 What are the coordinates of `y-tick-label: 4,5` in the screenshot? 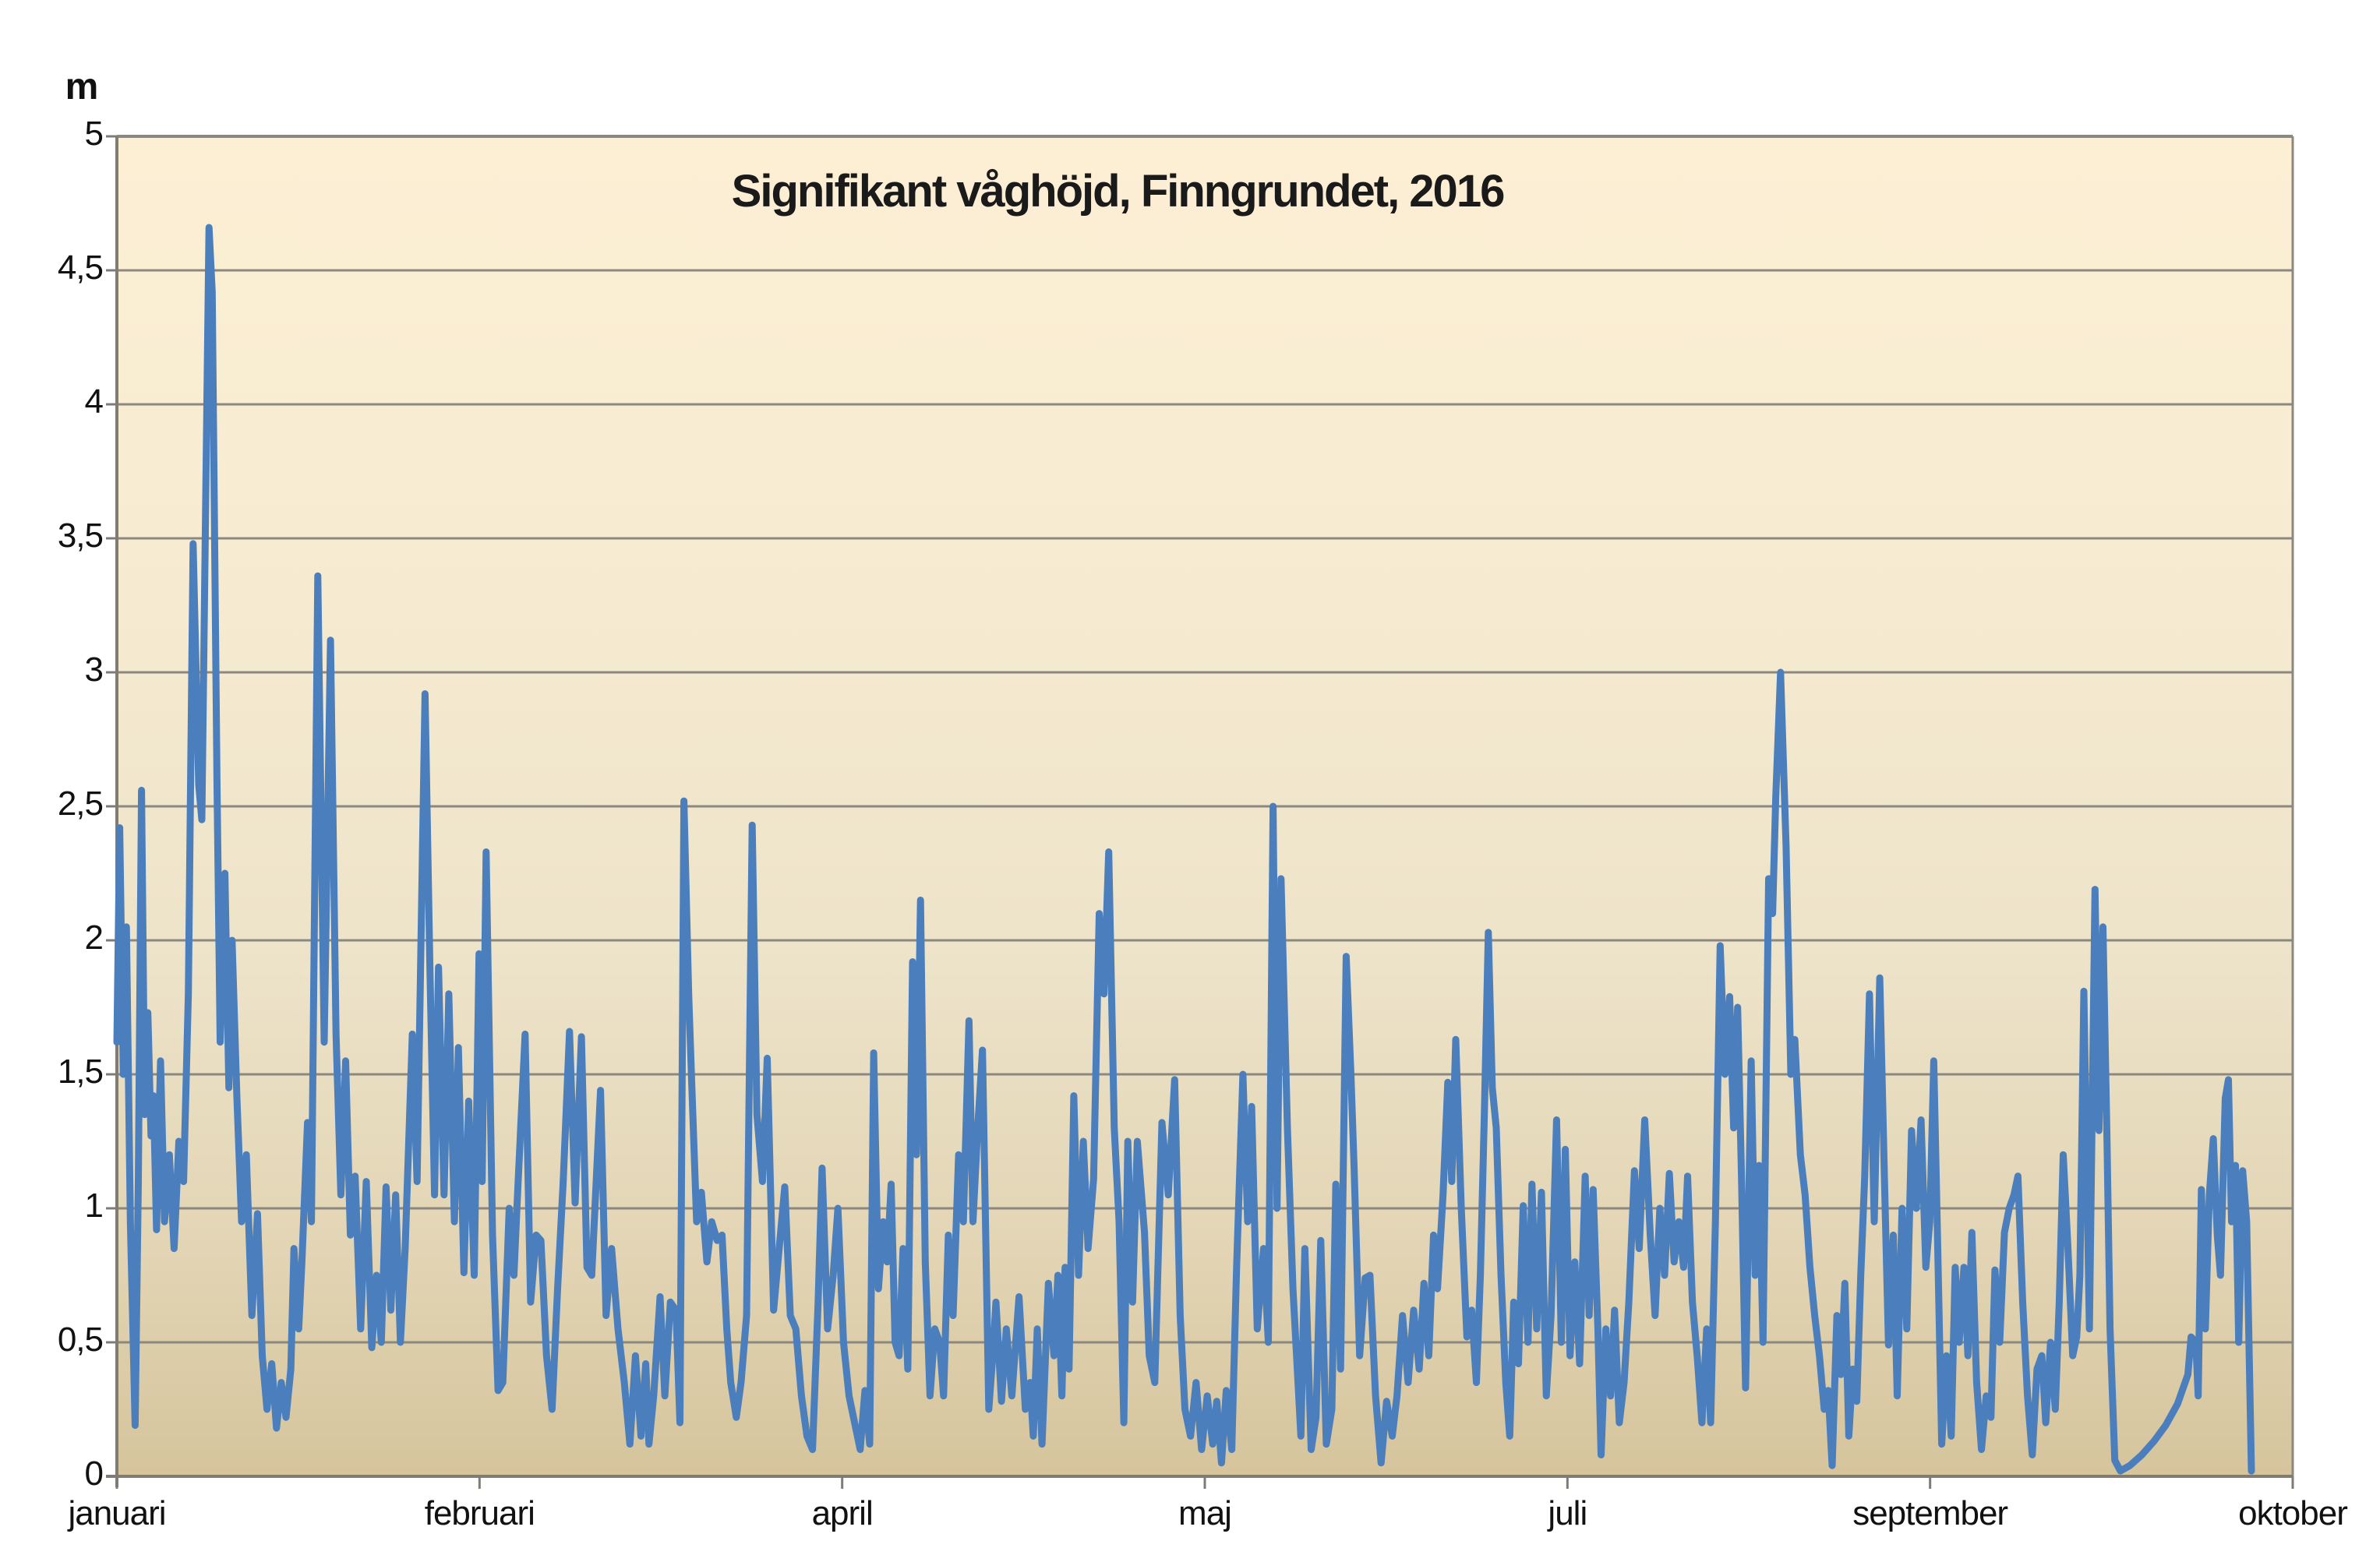 It's located at (81, 268).